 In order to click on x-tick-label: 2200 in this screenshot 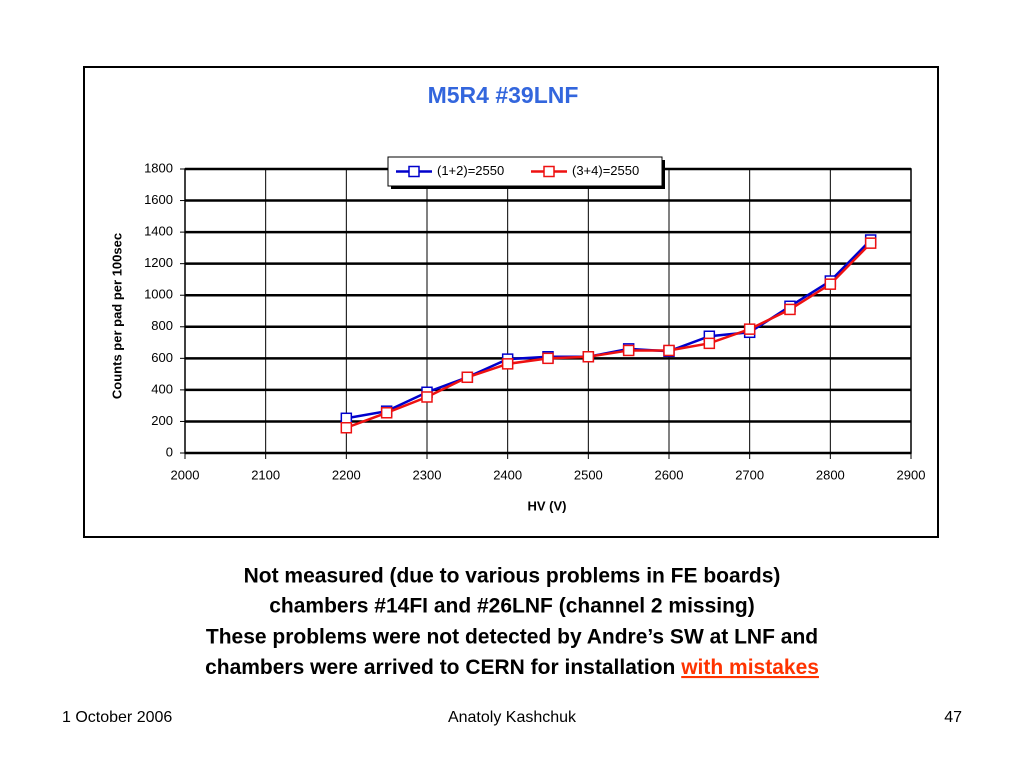, I will do `click(346, 474)`.